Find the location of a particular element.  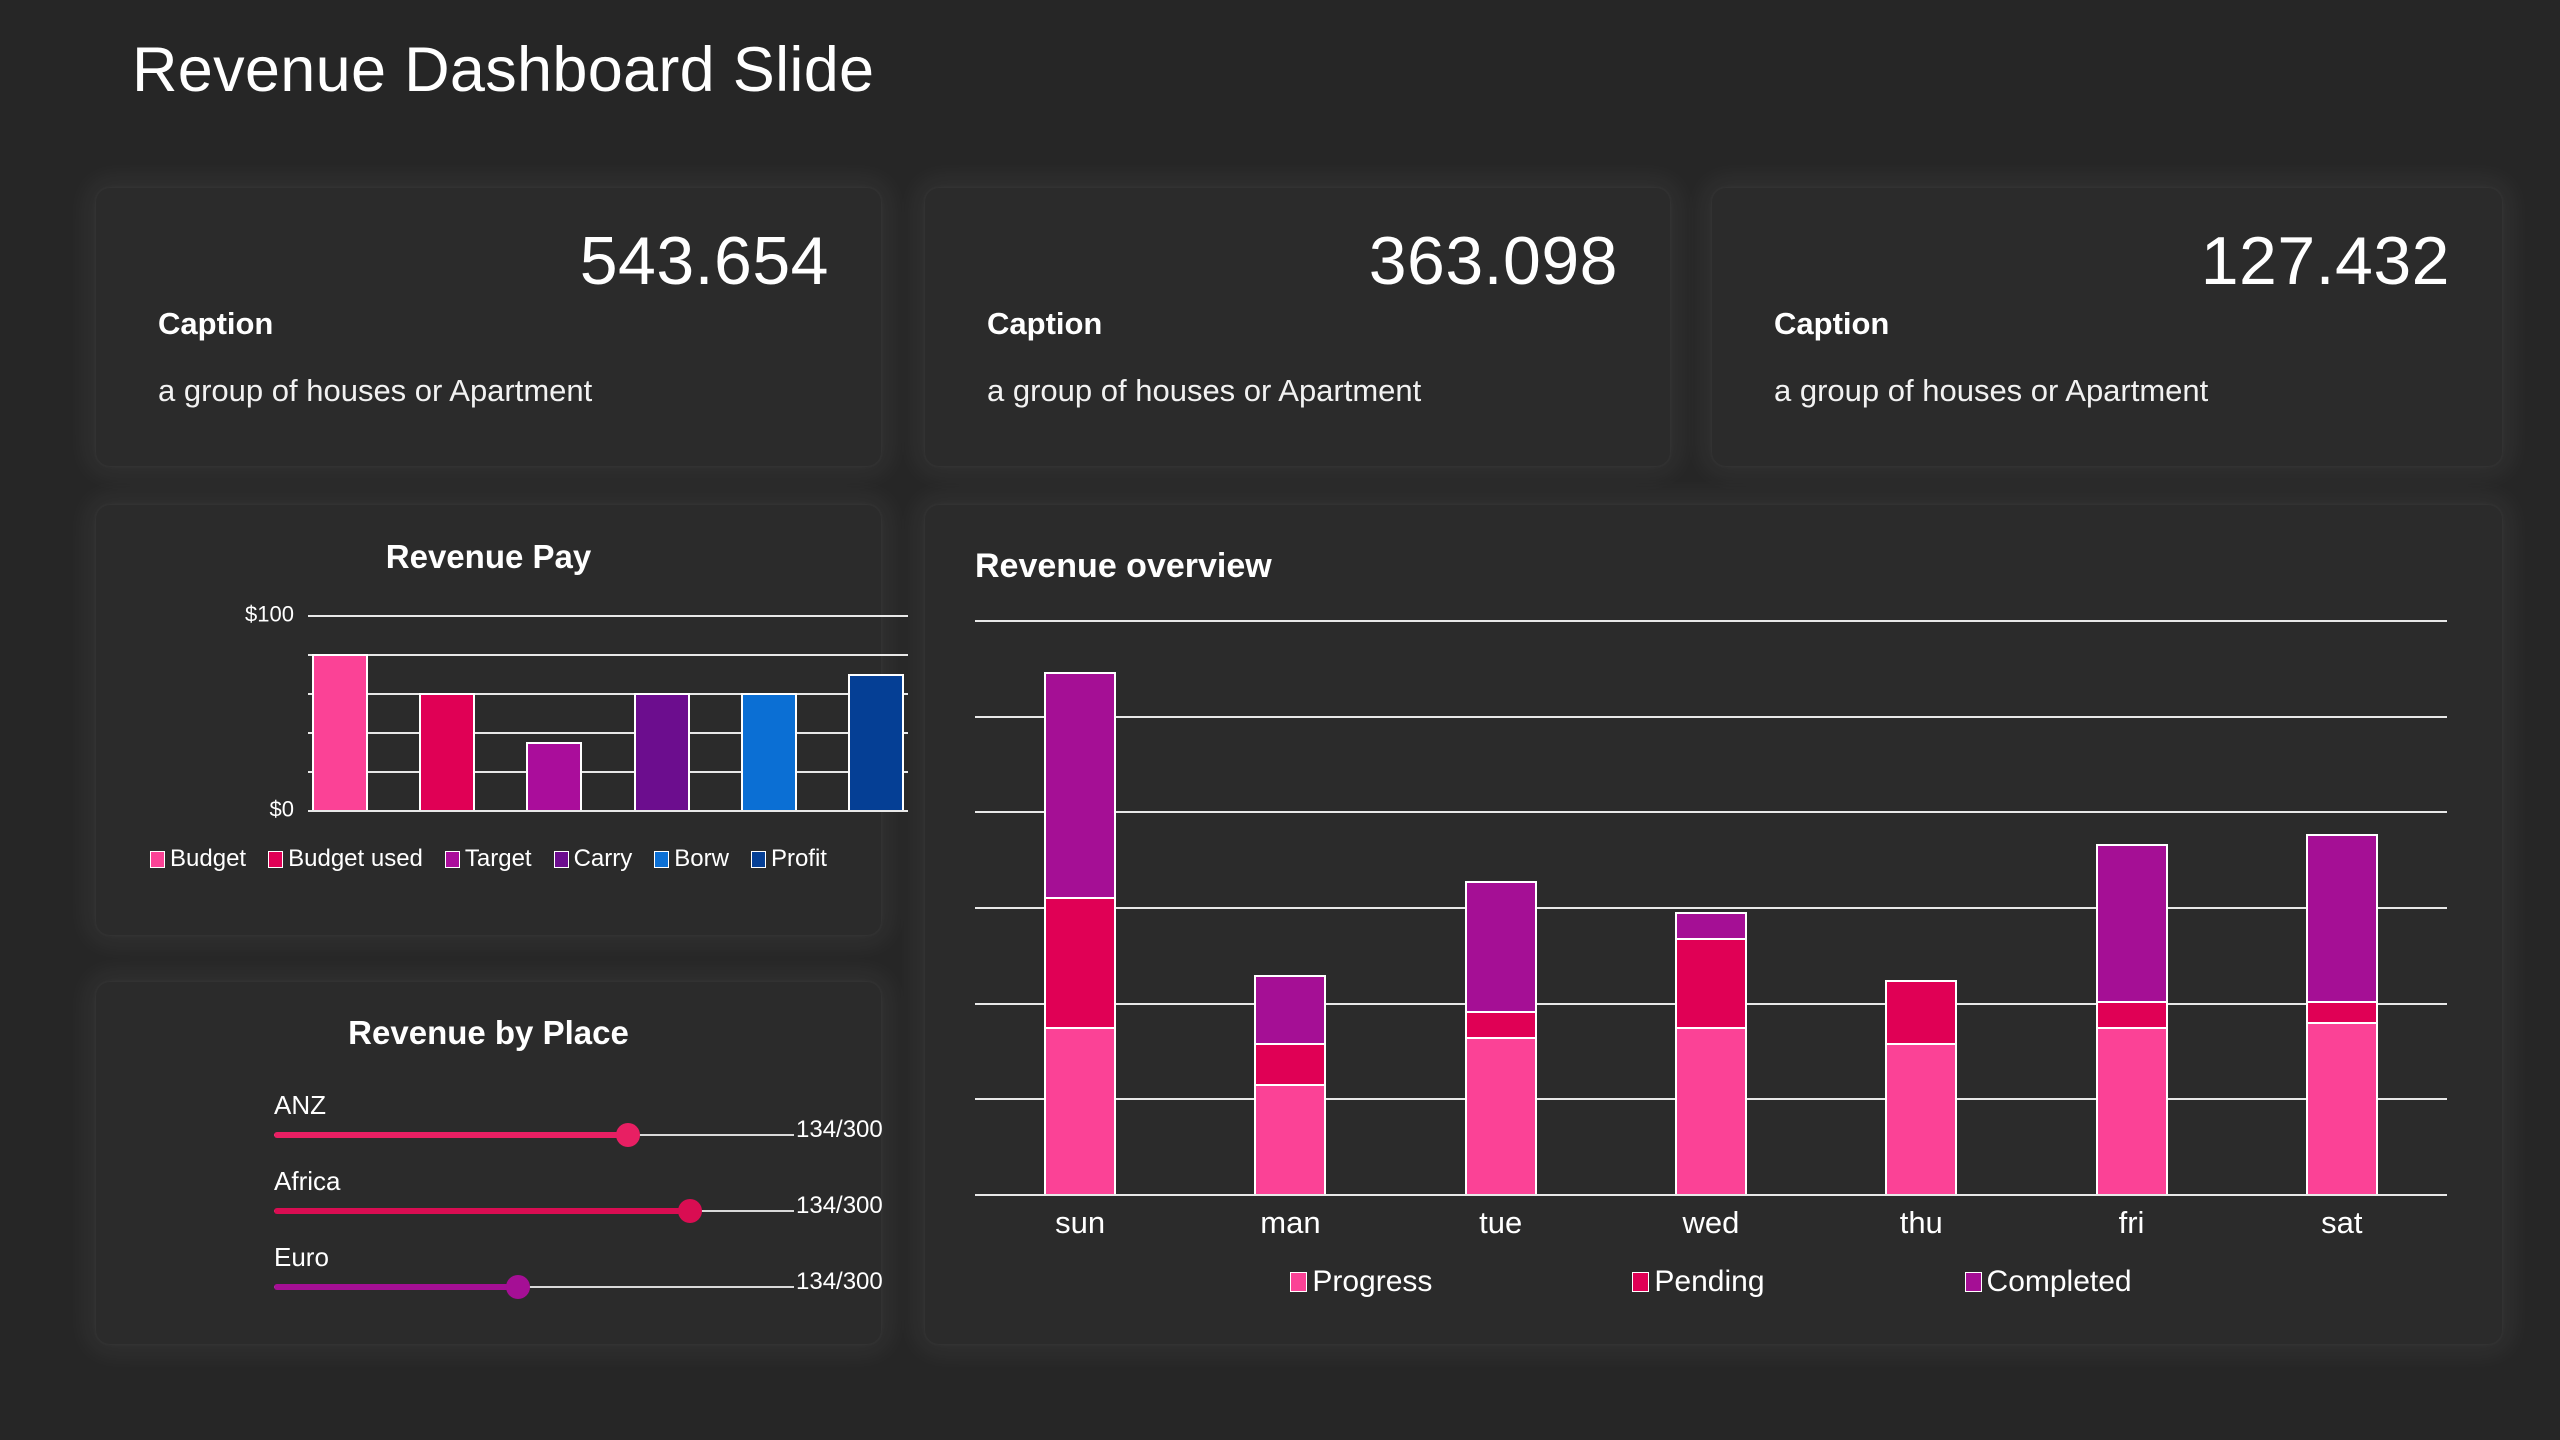

legend-label: Progress is located at coordinates (1372, 1281).